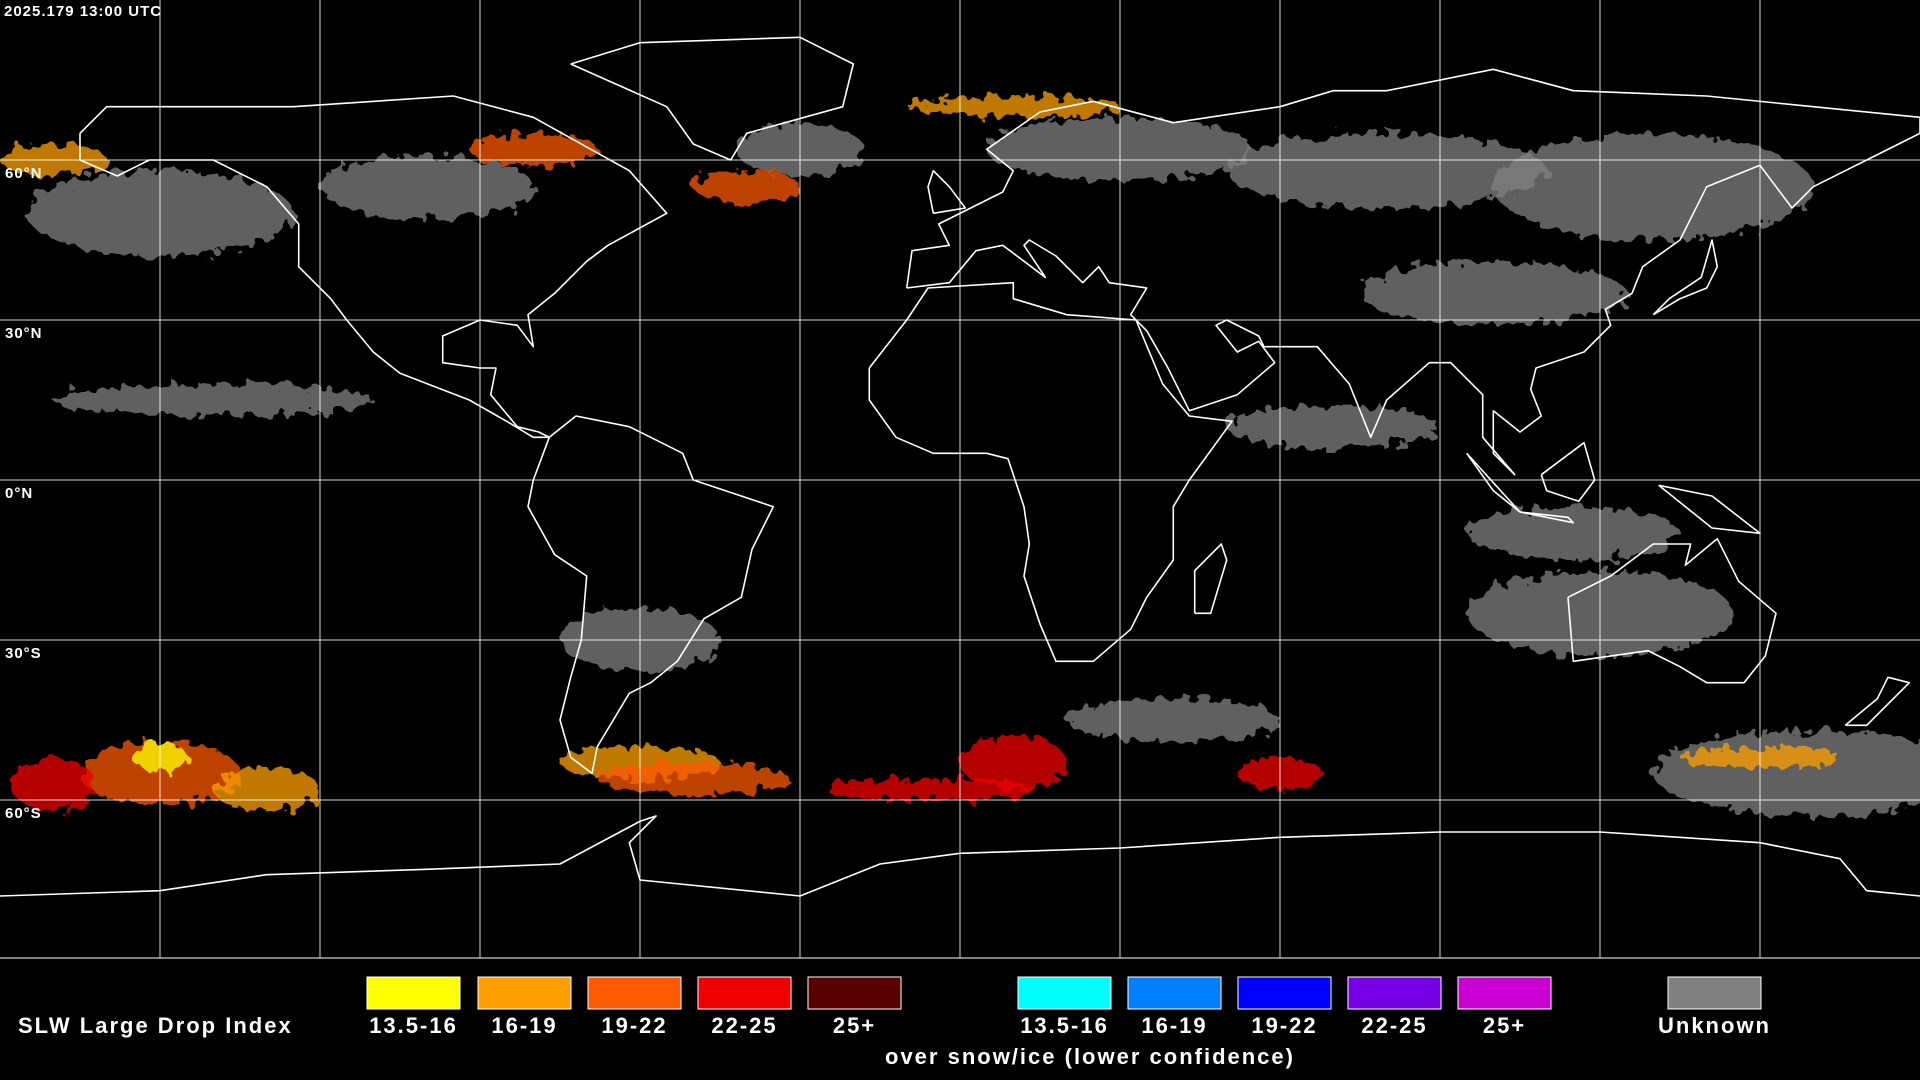  I want to click on latitude-label: 60°S, so click(23, 813).